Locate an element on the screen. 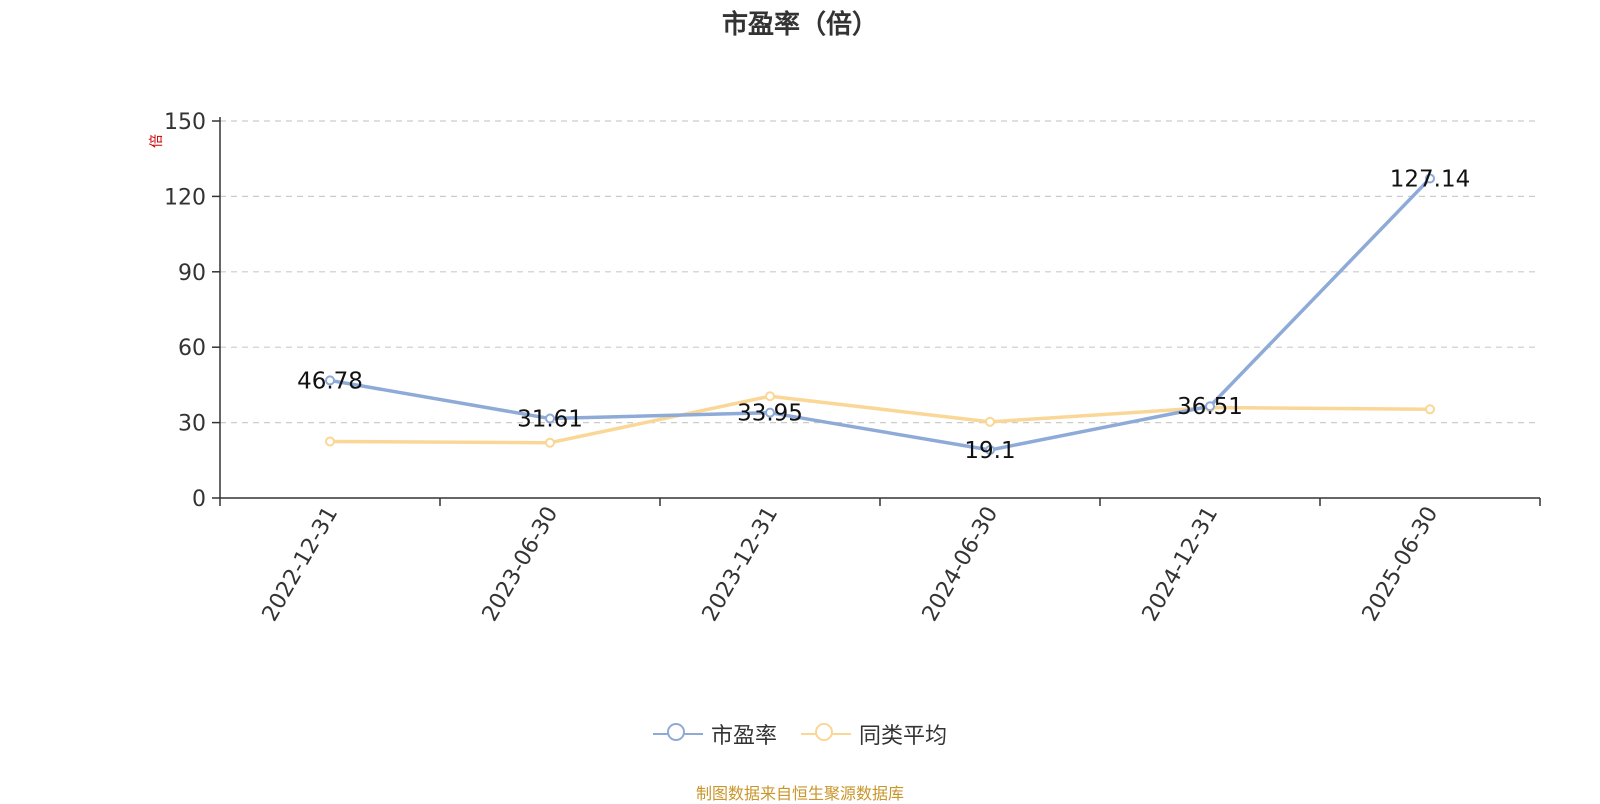 The width and height of the screenshot is (1600, 804). data-label: 36.51 is located at coordinates (1210, 407).